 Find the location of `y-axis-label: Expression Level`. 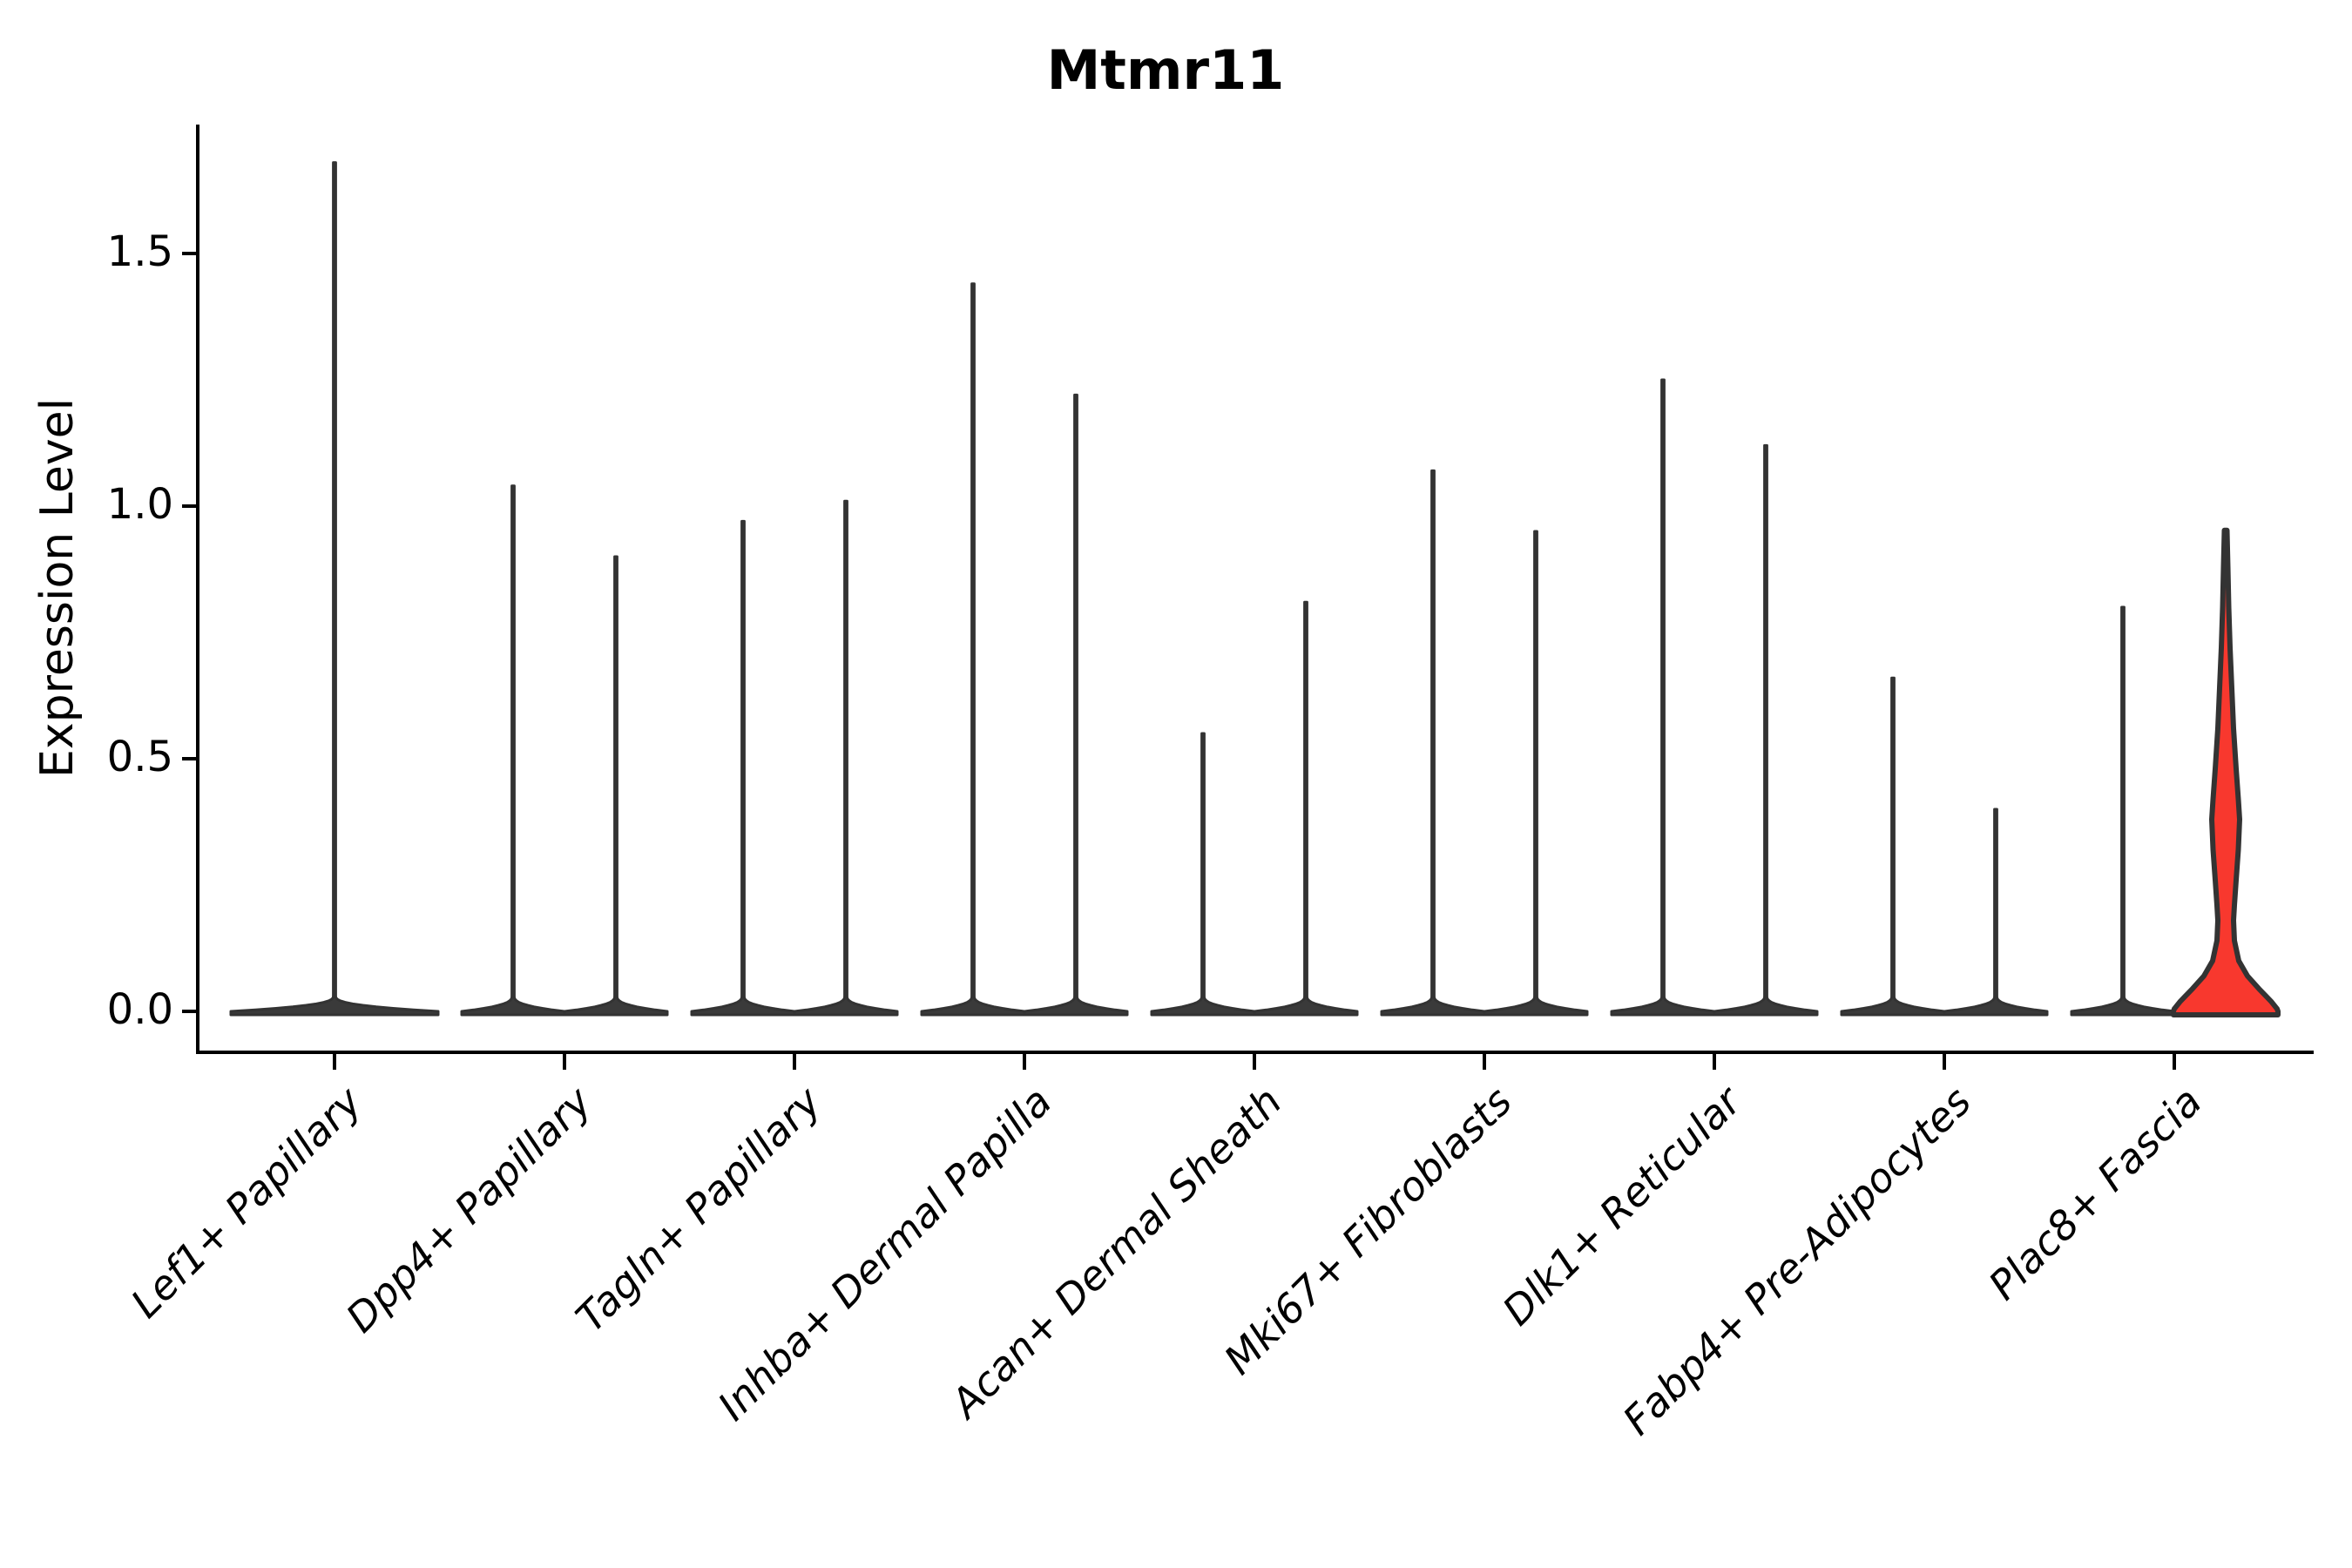

y-axis-label: Expression Level is located at coordinates (58, 588).